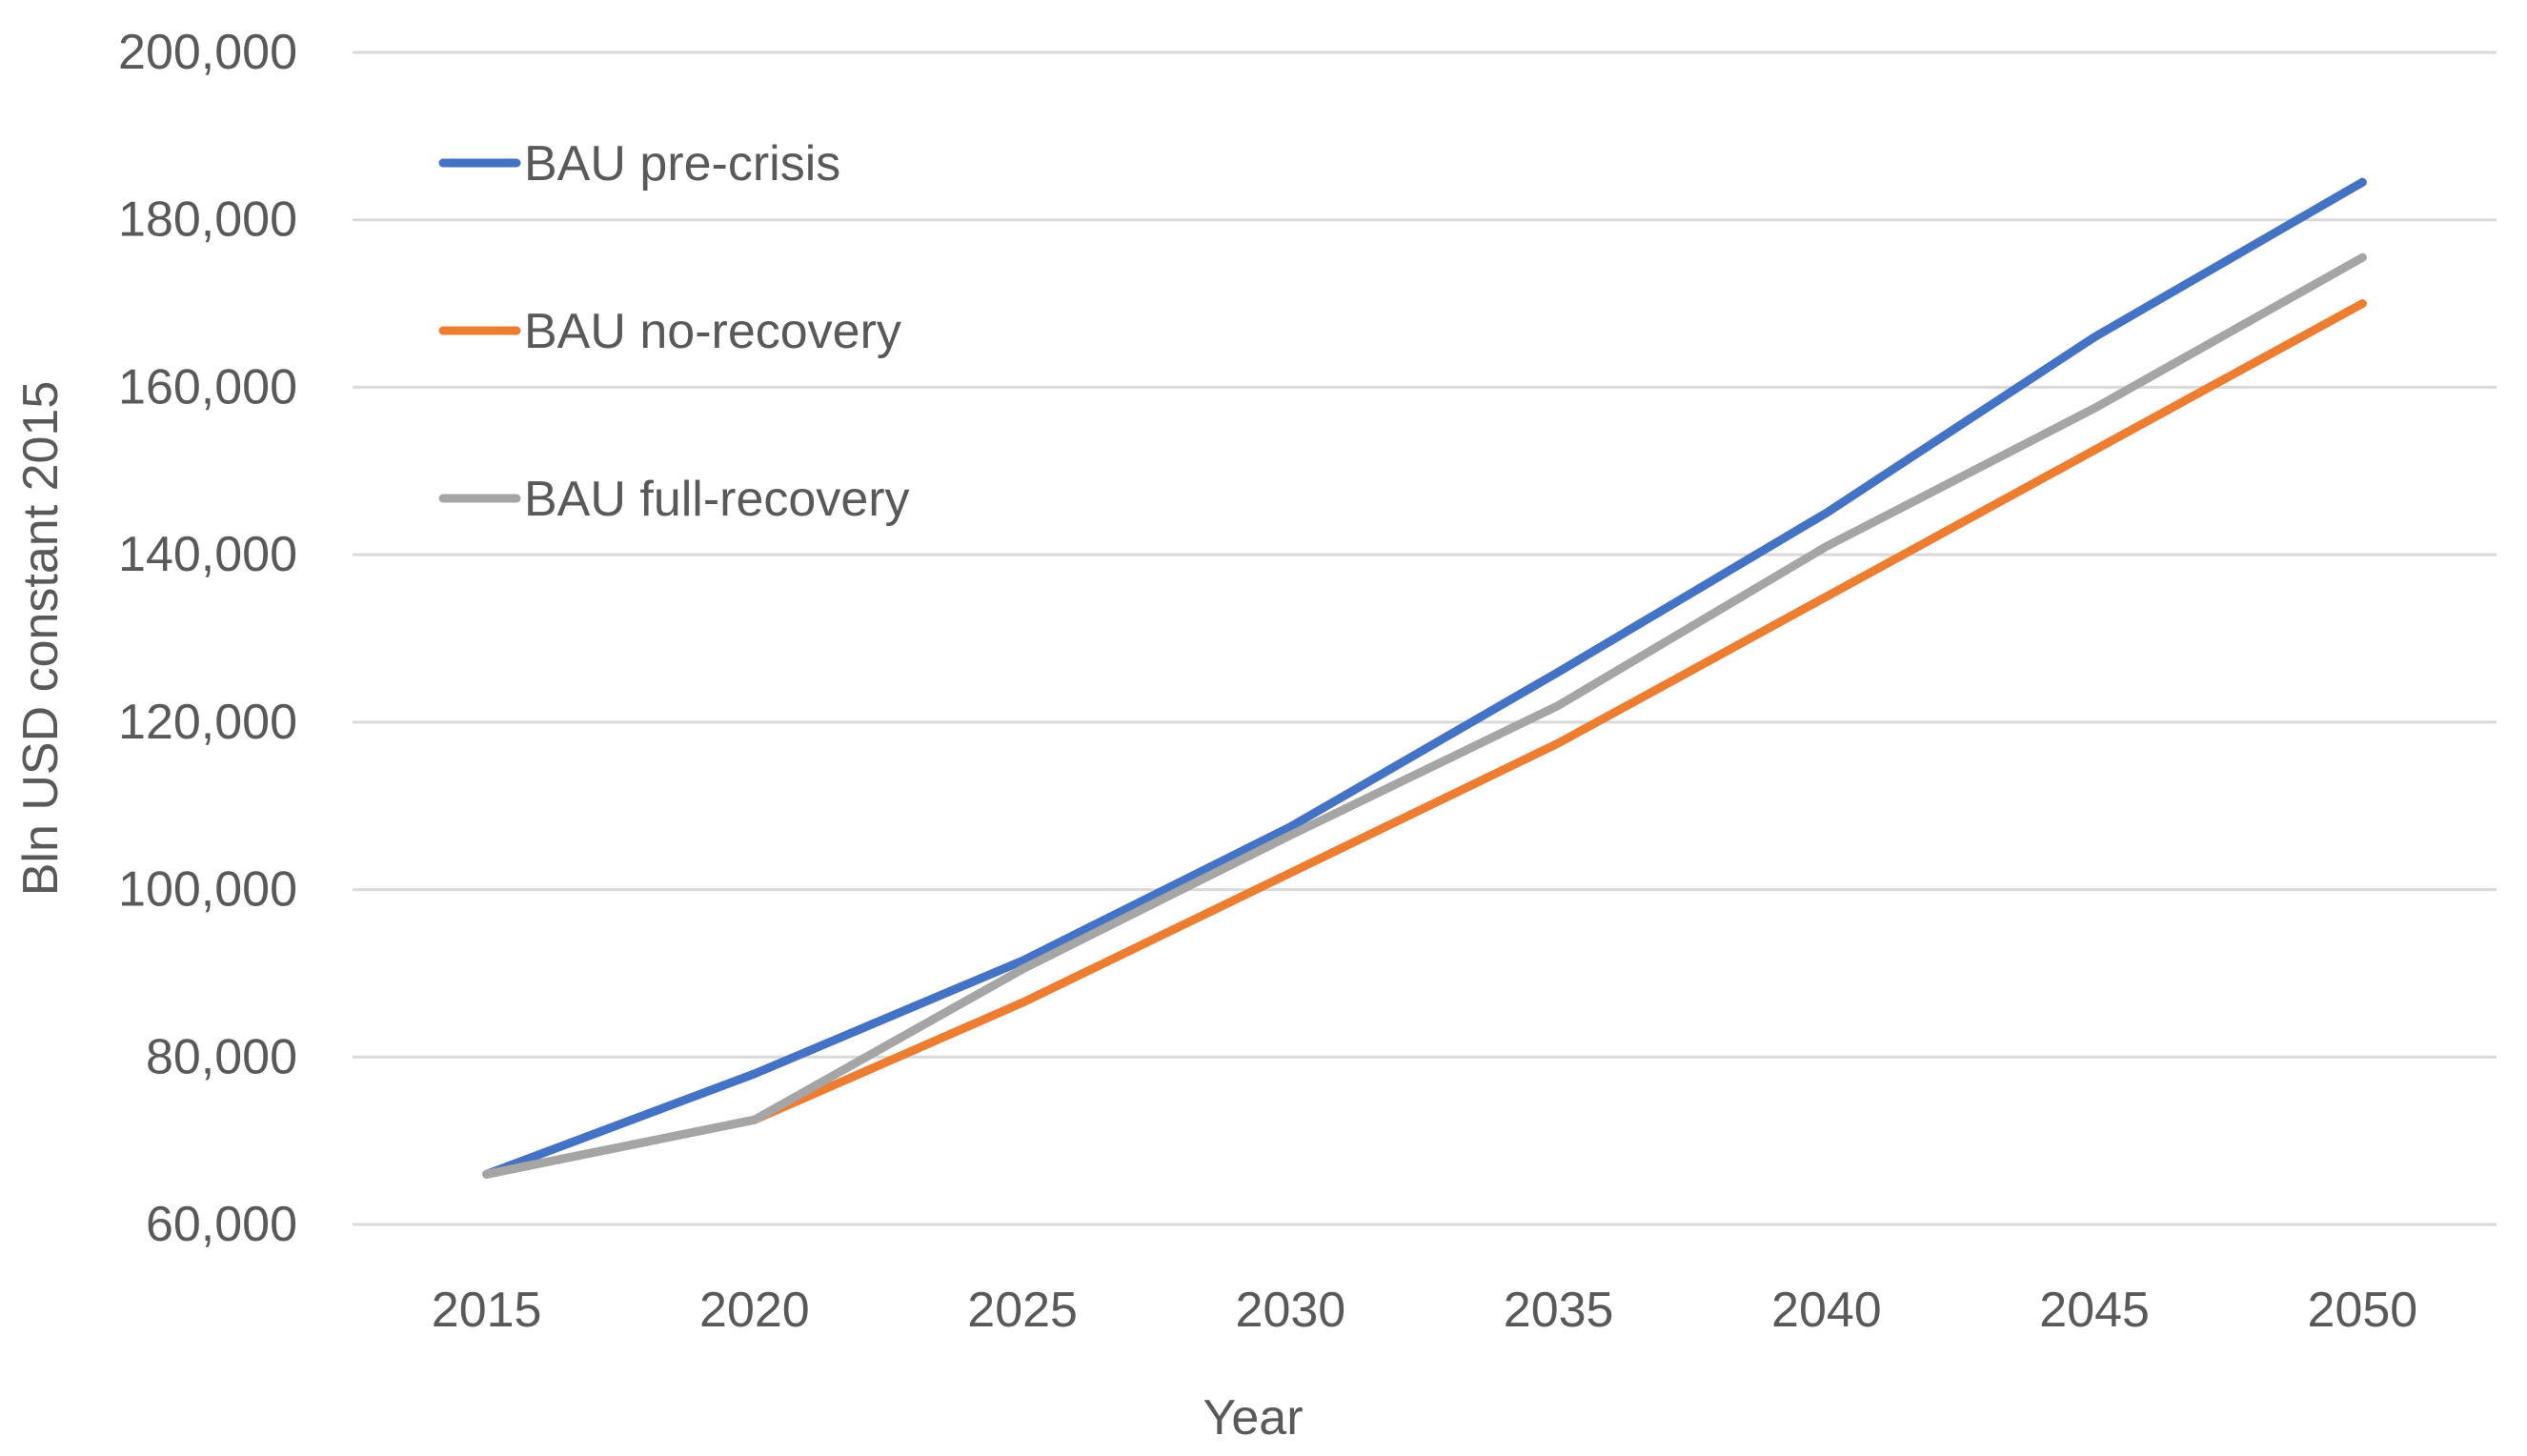  I want to click on y-tick-label: 180,000, so click(207, 220).